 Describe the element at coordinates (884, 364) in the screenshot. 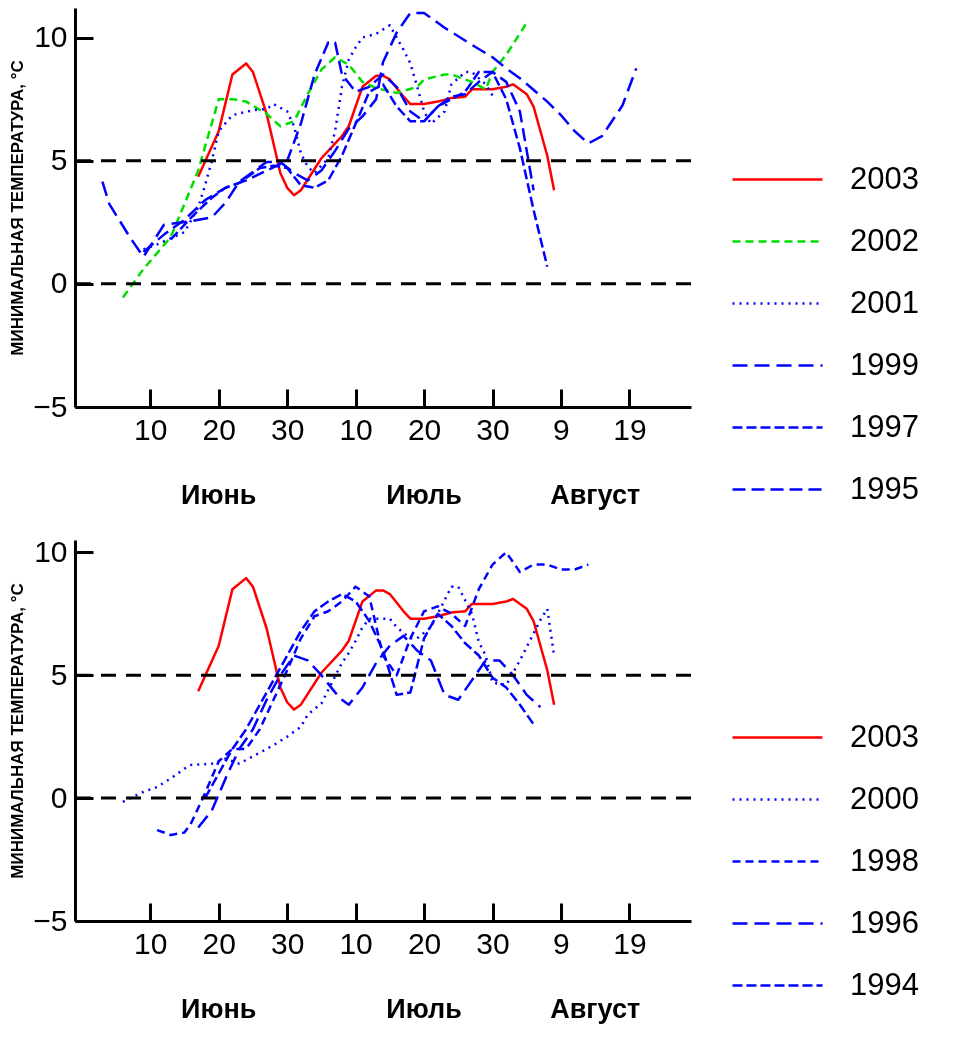

I see `legend-label: 1999` at that location.